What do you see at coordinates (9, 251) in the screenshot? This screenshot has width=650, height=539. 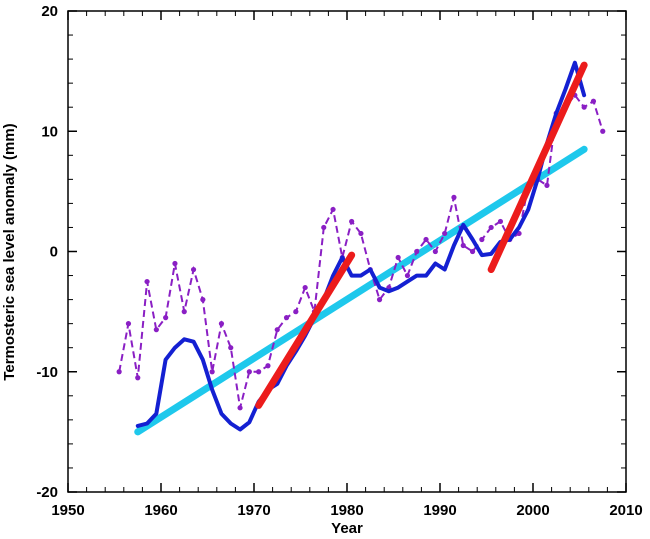 I see `y-axis-title: Termosteric sea level anomaly (mm)` at bounding box center [9, 251].